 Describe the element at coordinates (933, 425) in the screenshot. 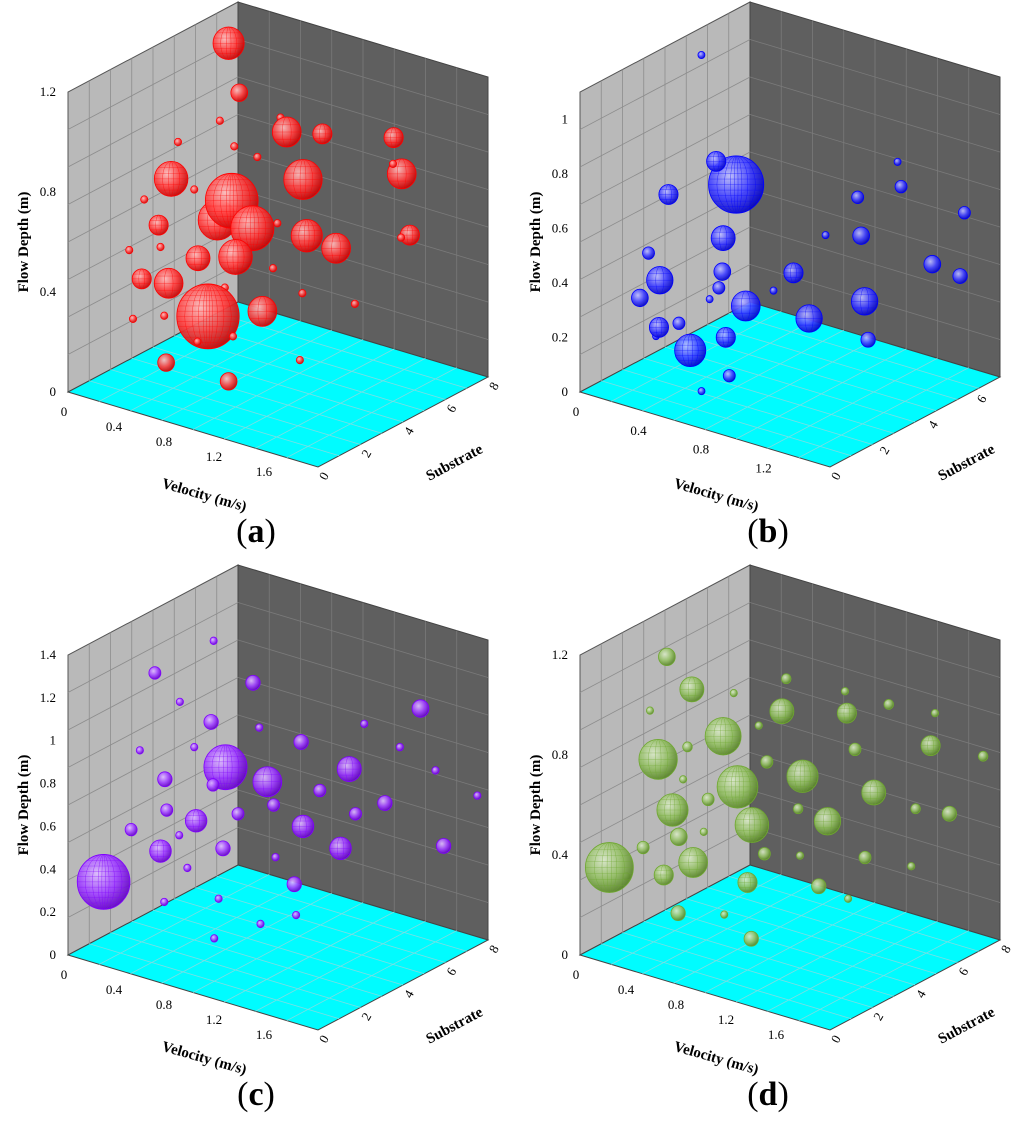

I see `z-tick-label: 4` at that location.